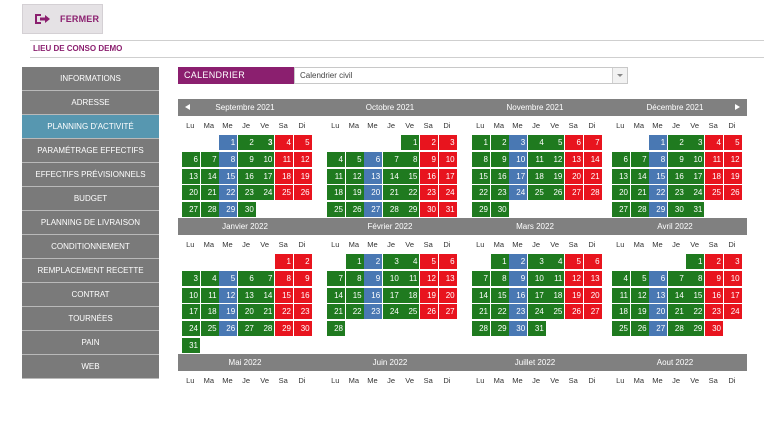 Image resolution: width=781 pixels, height=424 pixels. Describe the element at coordinates (90, 295) in the screenshot. I see `sidebar-item: CONTRAT` at that location.